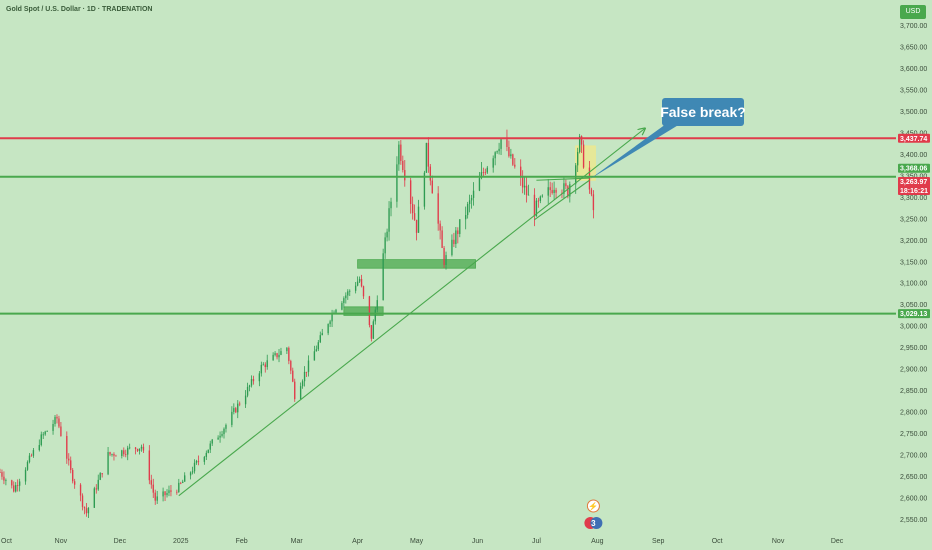  Describe the element at coordinates (181, 541) in the screenshot. I see `x-tick-2025: 2025` at that location.